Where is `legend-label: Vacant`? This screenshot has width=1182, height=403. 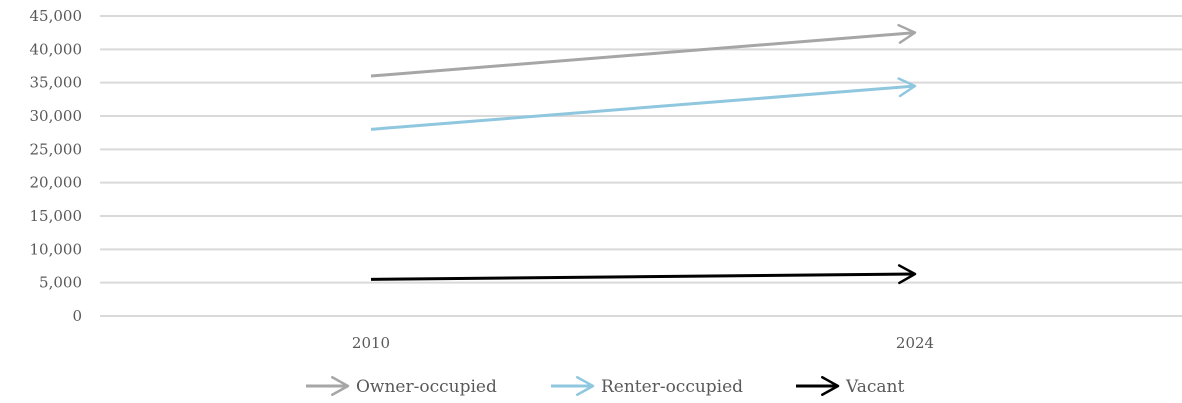
legend-label: Vacant is located at coordinates (874, 387).